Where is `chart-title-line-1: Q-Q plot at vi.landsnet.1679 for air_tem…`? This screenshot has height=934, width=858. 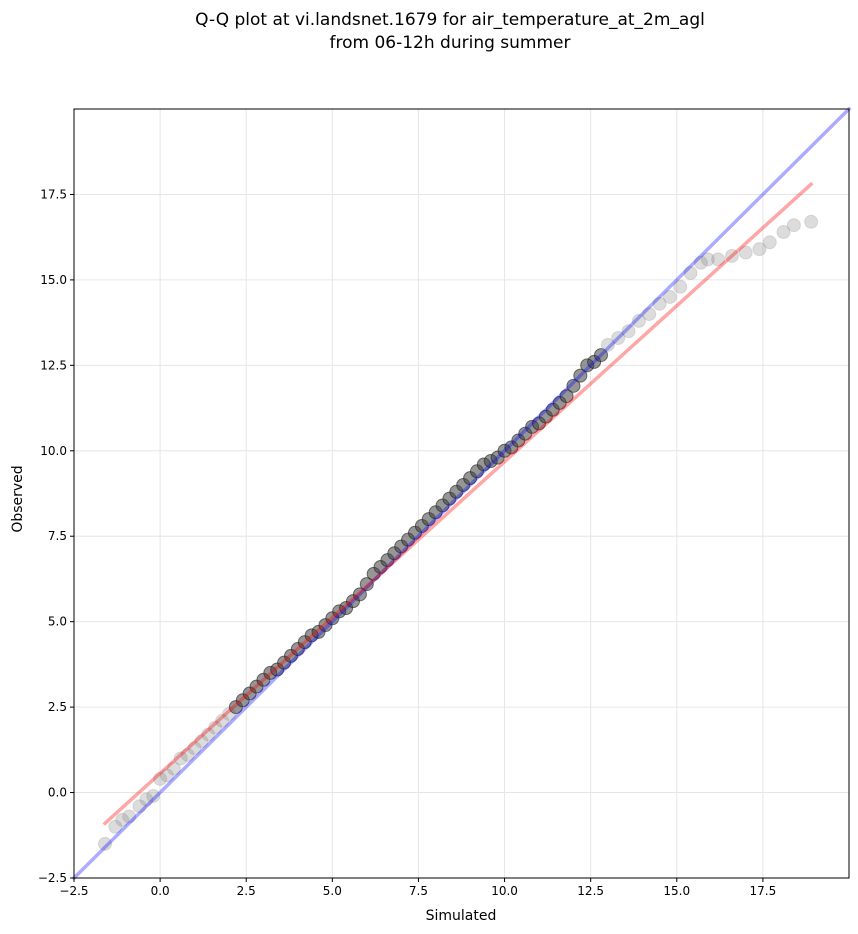
chart-title-line-1: Q-Q plot at vi.landsnet.1679 for air_tem… is located at coordinates (450, 20).